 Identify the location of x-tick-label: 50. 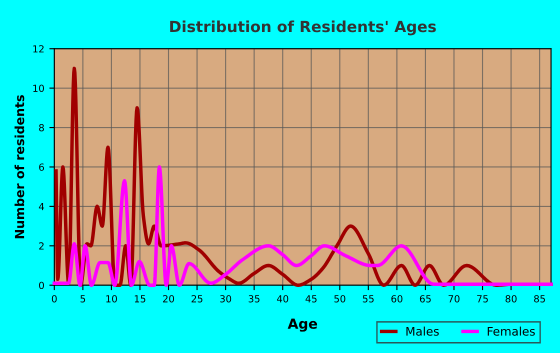
(340, 298).